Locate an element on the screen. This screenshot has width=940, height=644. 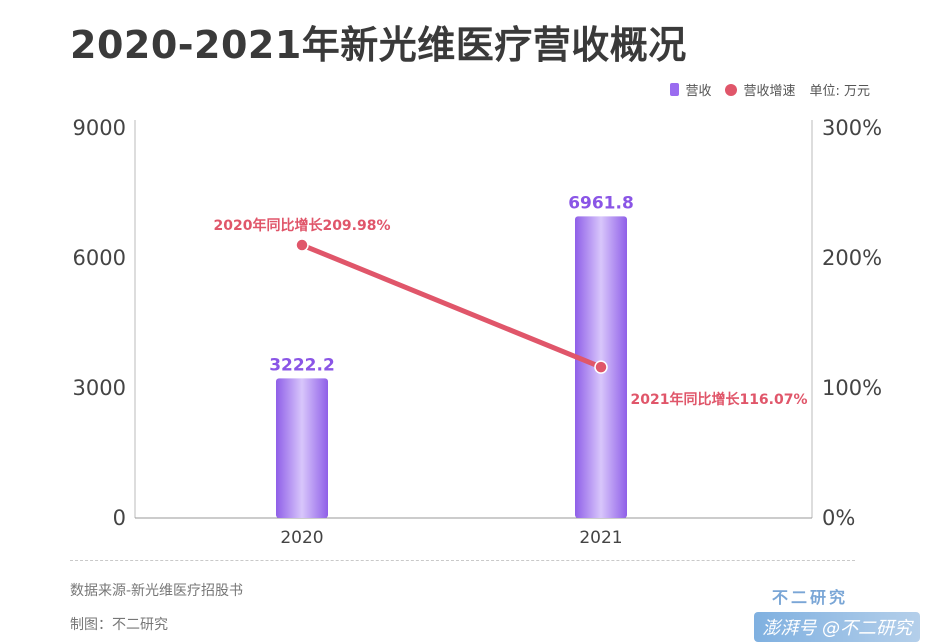
y-right-tick-label: 100% is located at coordinates (852, 388).